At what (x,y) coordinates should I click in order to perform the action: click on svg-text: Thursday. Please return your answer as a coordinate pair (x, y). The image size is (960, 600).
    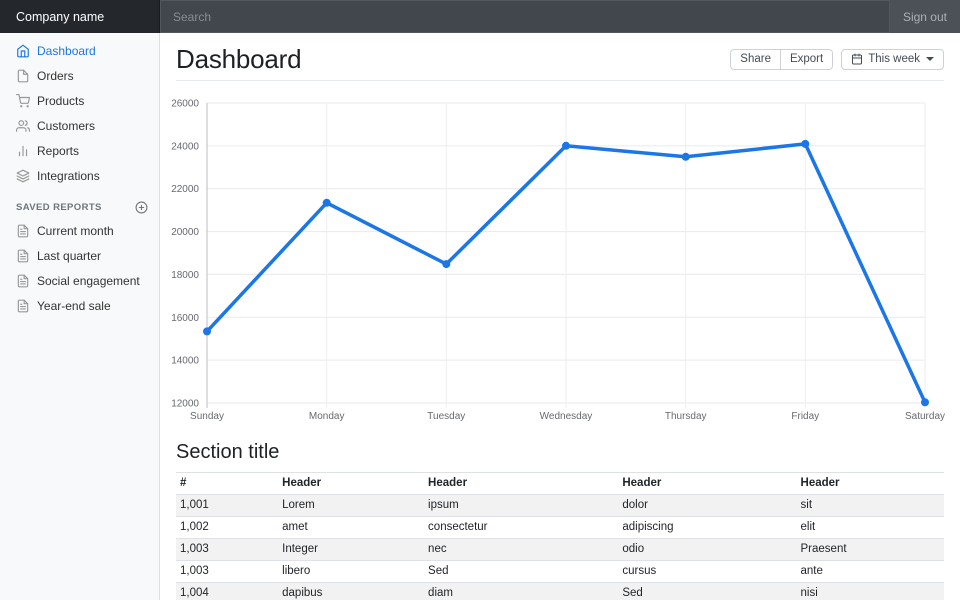
    Looking at the image, I should click on (686, 416).